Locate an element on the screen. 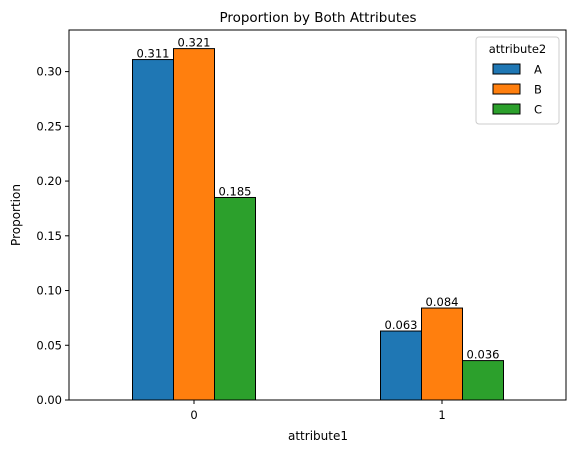 The height and width of the screenshot is (453, 576). chart-title: Proportion by Both Attributes is located at coordinates (317, 18).